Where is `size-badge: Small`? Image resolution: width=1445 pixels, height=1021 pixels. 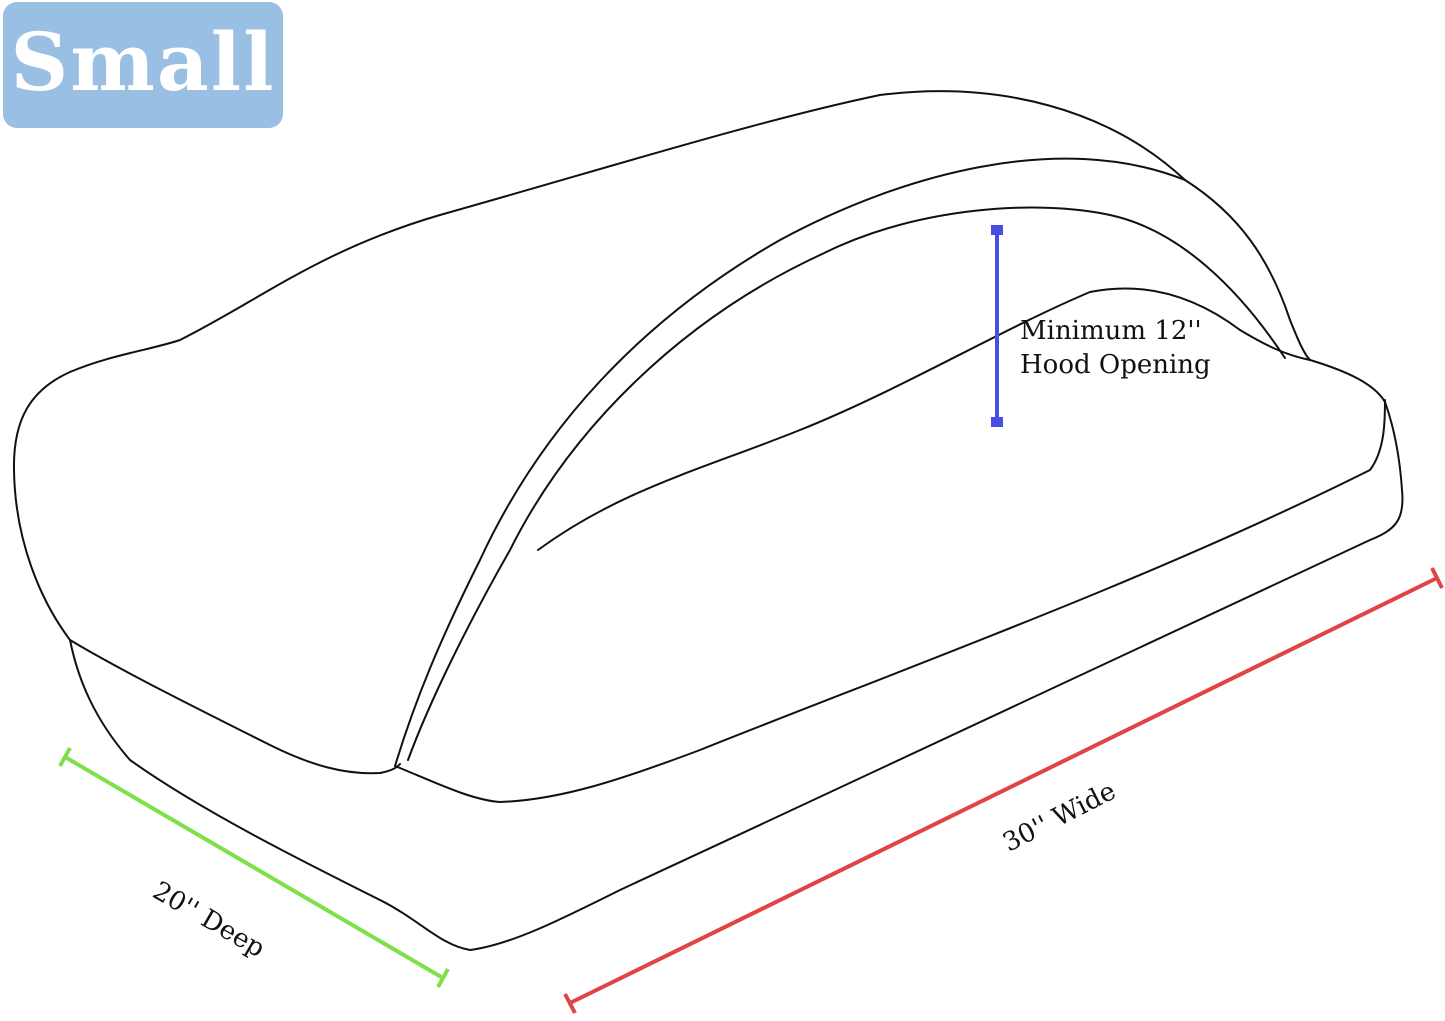
size-badge: Small is located at coordinates (143, 65).